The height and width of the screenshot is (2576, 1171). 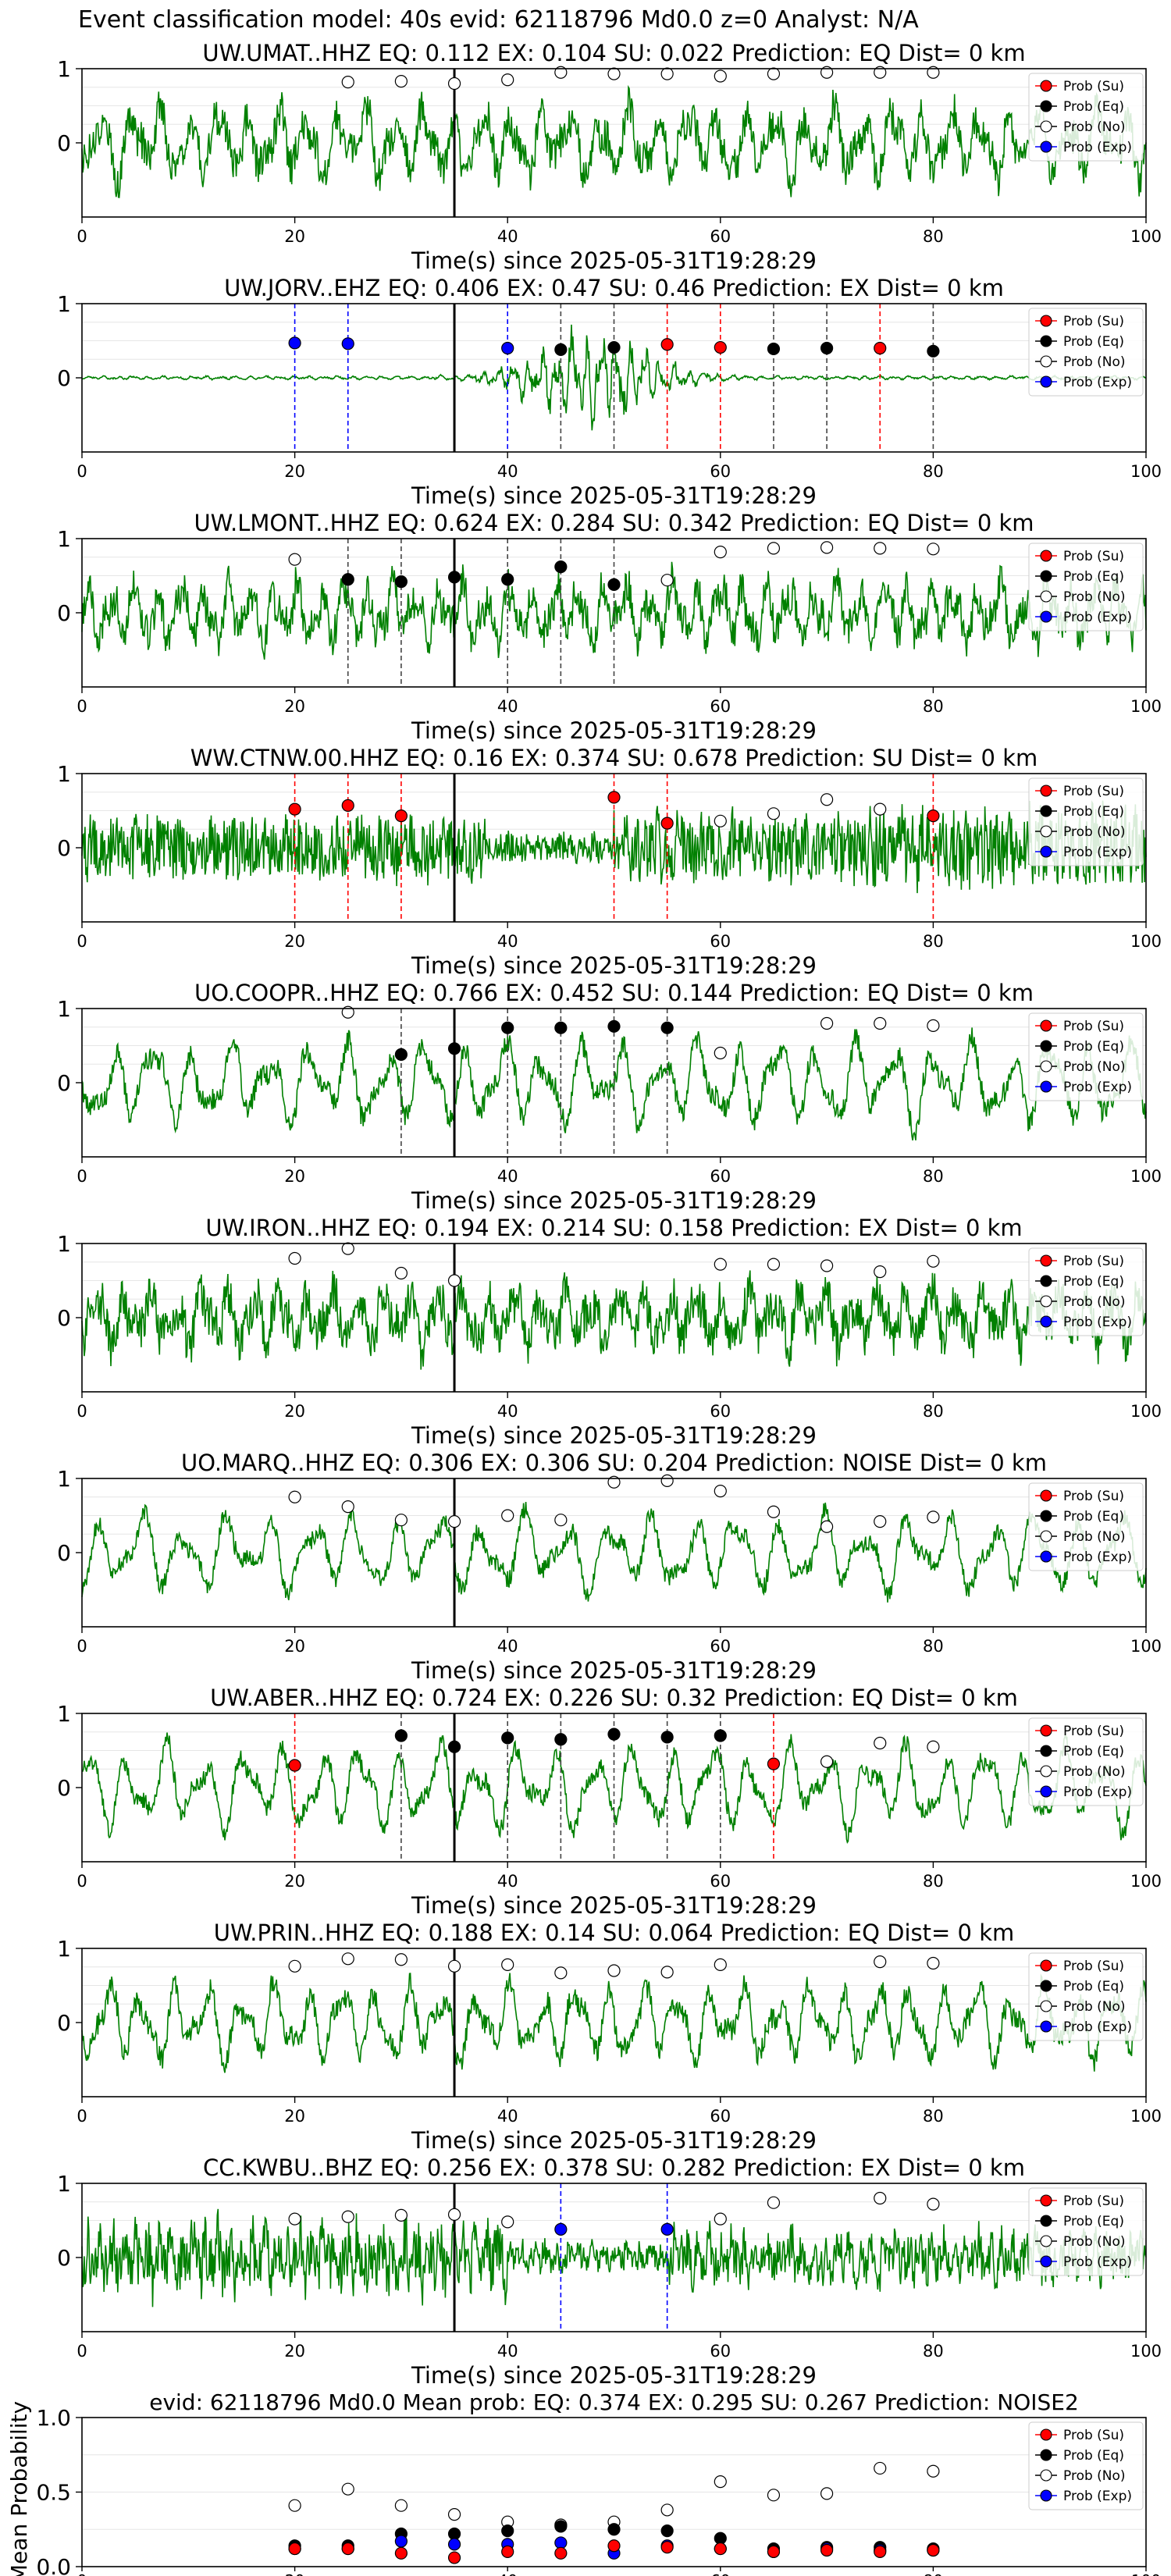 I want to click on y-tick-label: 0, so click(x=64, y=848).